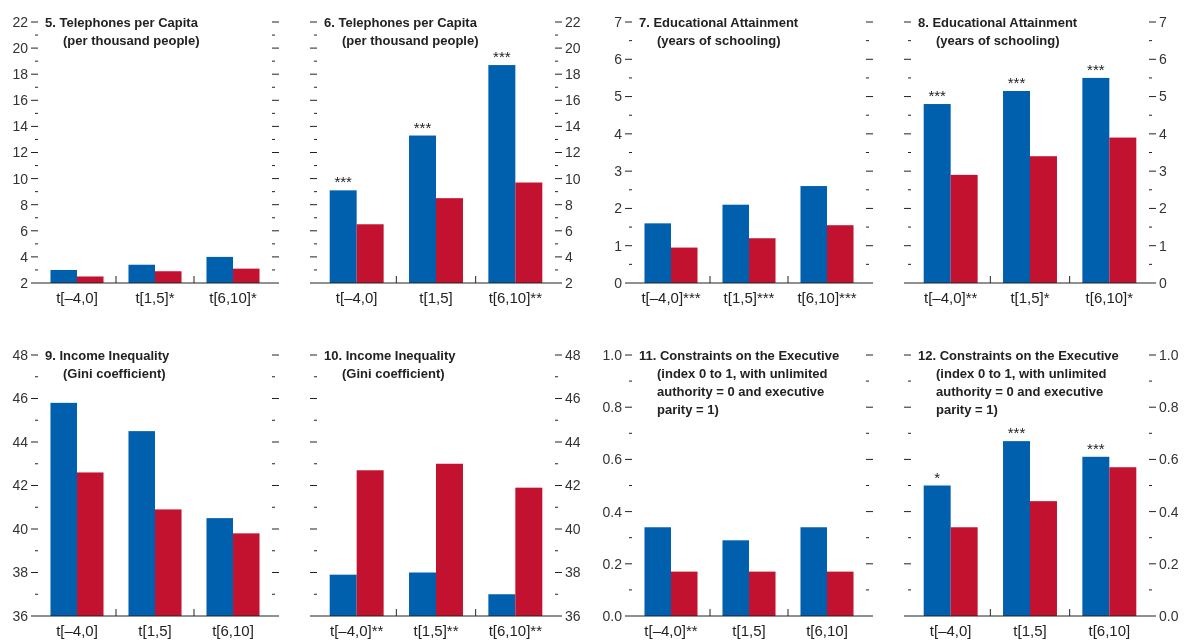 The image size is (1189, 641). Describe the element at coordinates (742, 391) in the screenshot. I see `text: (index 0 to 1, with unlimited authority = 0 and executive parity = 1)` at that location.